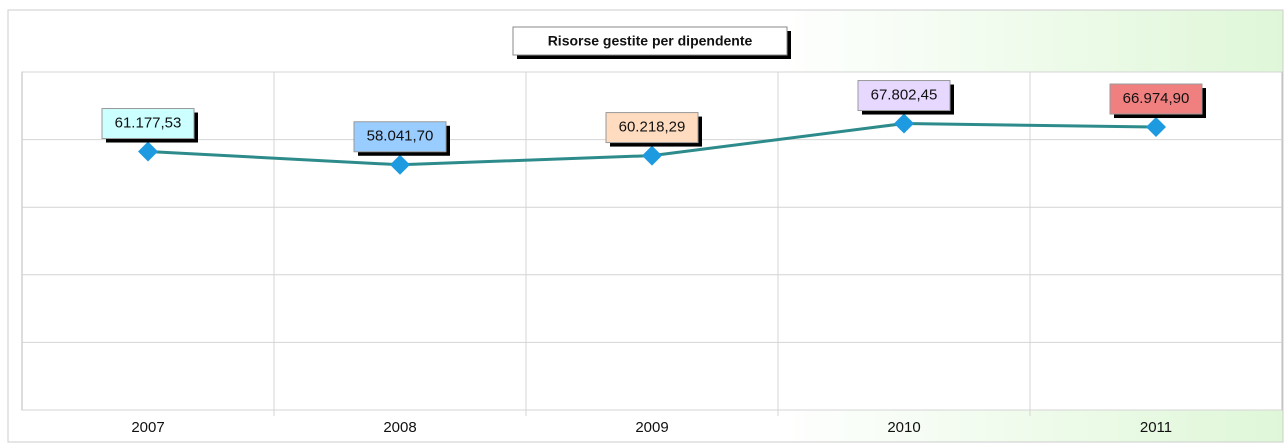 This screenshot has width=1284, height=443. I want to click on data-label: 61.177,53, so click(148, 122).